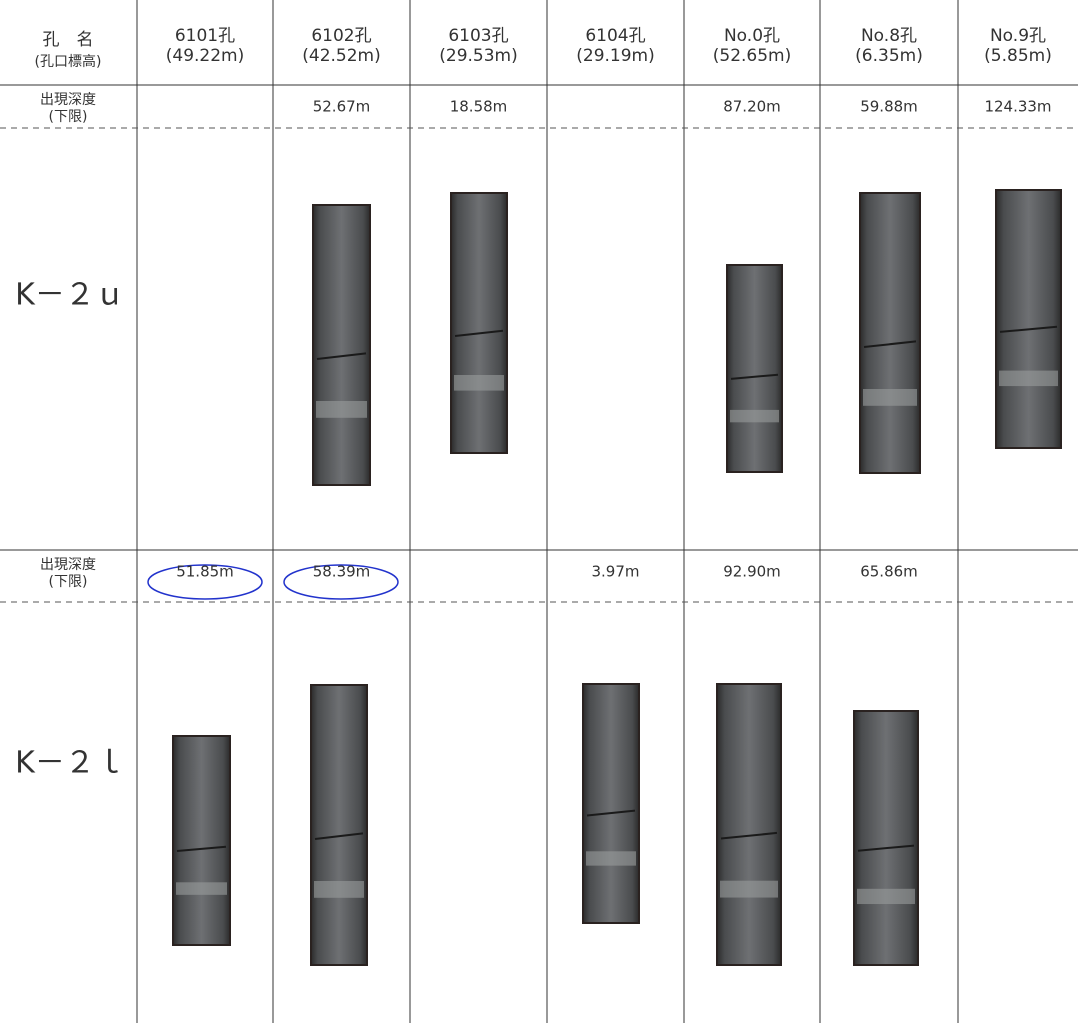  Describe the element at coordinates (889, 36) in the screenshot. I see `column-name: No.8孔` at that location.